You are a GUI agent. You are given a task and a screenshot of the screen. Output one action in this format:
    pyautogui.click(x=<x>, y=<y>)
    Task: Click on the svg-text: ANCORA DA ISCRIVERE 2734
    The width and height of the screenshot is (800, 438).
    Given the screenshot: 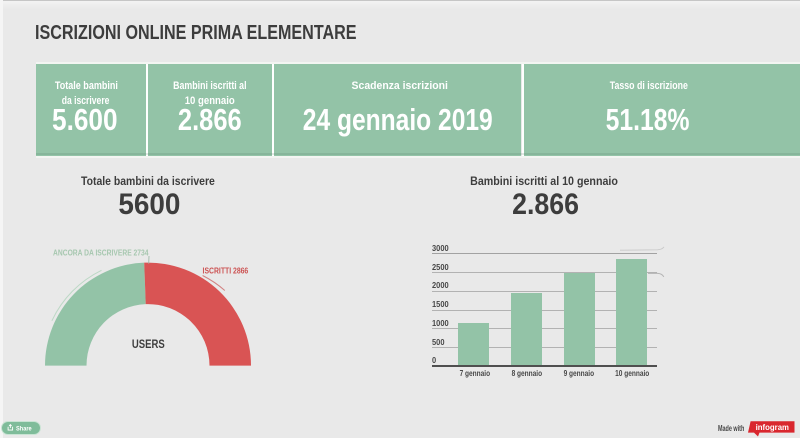 What is the action you would take?
    pyautogui.click(x=101, y=253)
    